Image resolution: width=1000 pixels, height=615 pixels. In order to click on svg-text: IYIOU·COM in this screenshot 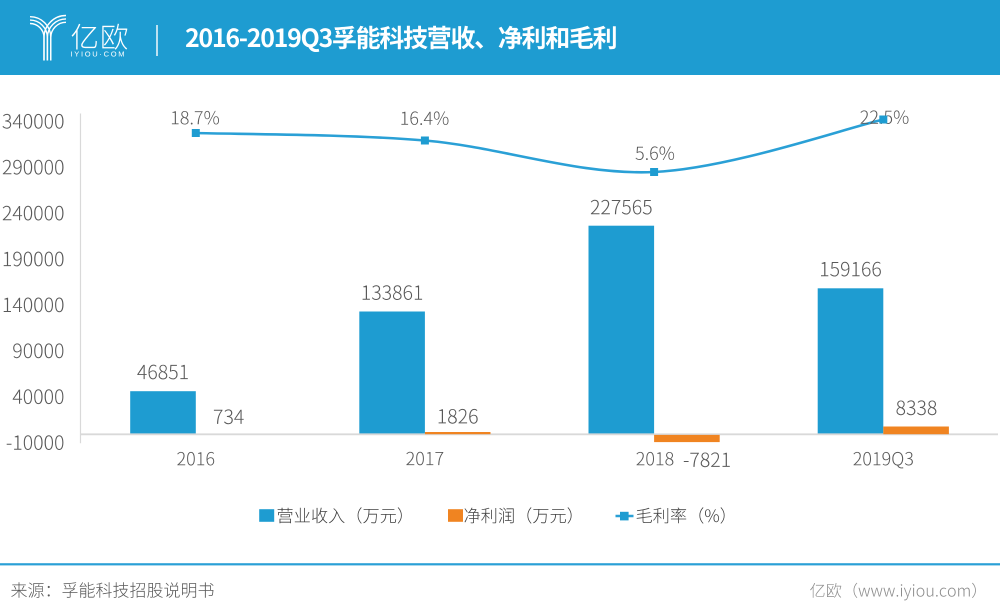, I will do `click(99, 54)`.